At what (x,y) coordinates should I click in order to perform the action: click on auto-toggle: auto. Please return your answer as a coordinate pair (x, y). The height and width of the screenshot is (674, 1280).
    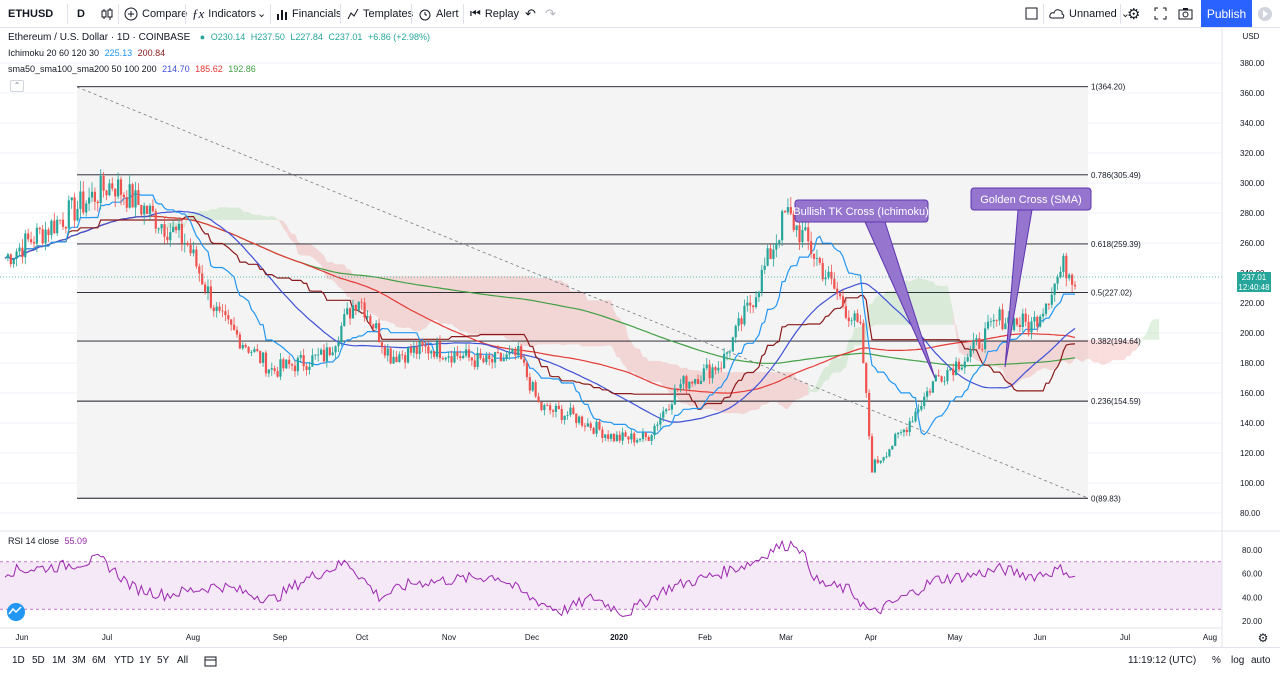
    Looking at the image, I should click on (1261, 660).